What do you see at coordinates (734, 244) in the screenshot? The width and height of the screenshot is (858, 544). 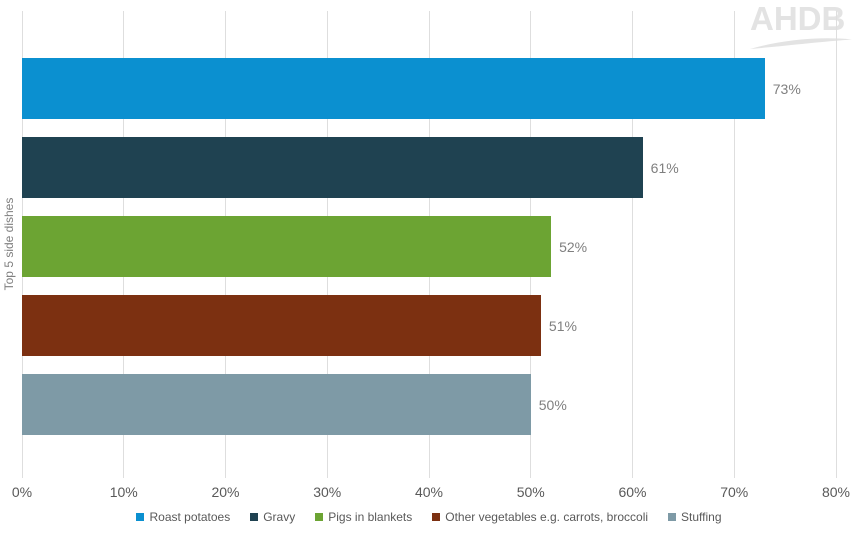 I see `gridline-70%` at bounding box center [734, 244].